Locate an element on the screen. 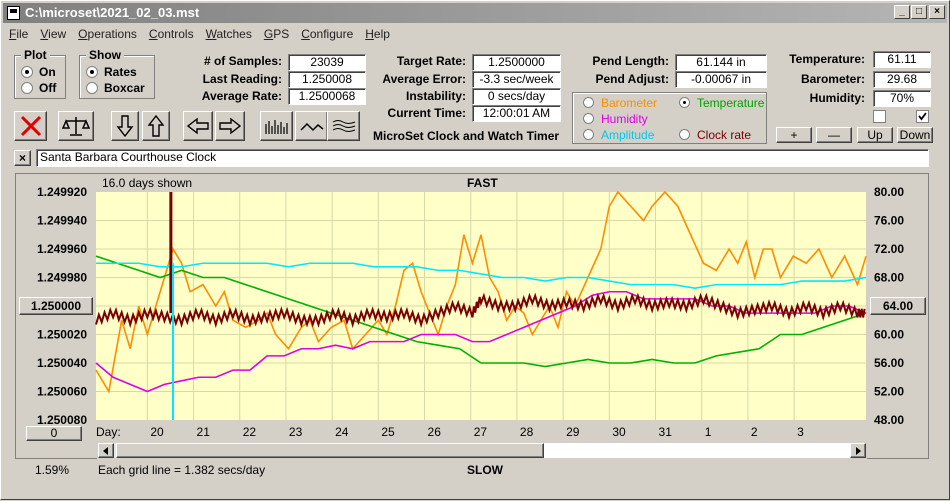 This screenshot has height=501, width=950. y-left-tick: 1.250060 is located at coordinates (62, 392).